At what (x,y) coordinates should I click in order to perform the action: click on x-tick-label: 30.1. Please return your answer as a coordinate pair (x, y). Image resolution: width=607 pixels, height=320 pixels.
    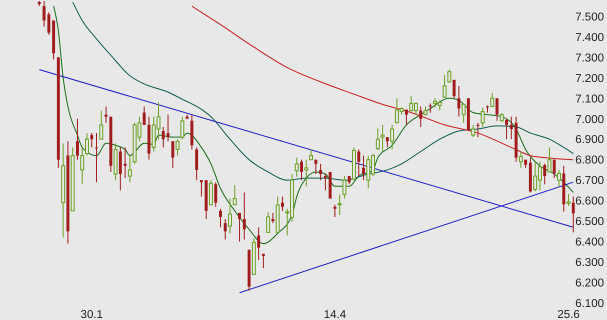
    Looking at the image, I should click on (91, 314).